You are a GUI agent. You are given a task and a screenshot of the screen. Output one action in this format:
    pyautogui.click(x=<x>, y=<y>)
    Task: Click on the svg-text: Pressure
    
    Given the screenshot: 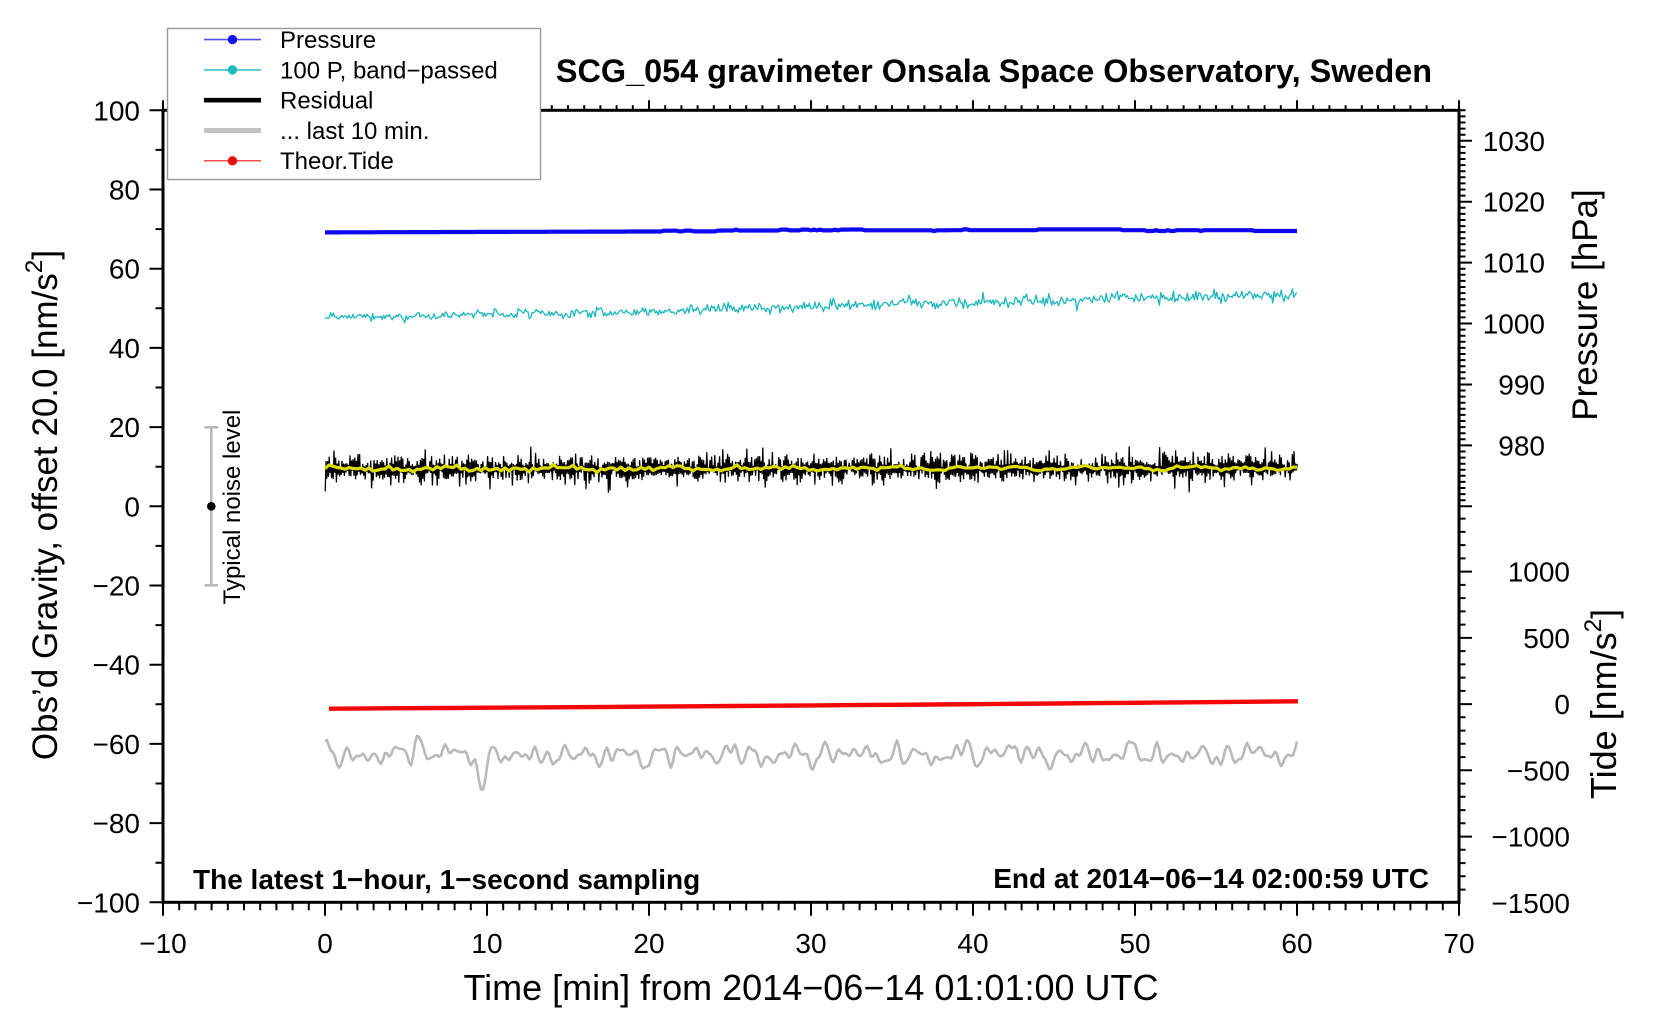 What is the action you would take?
    pyautogui.click(x=328, y=40)
    